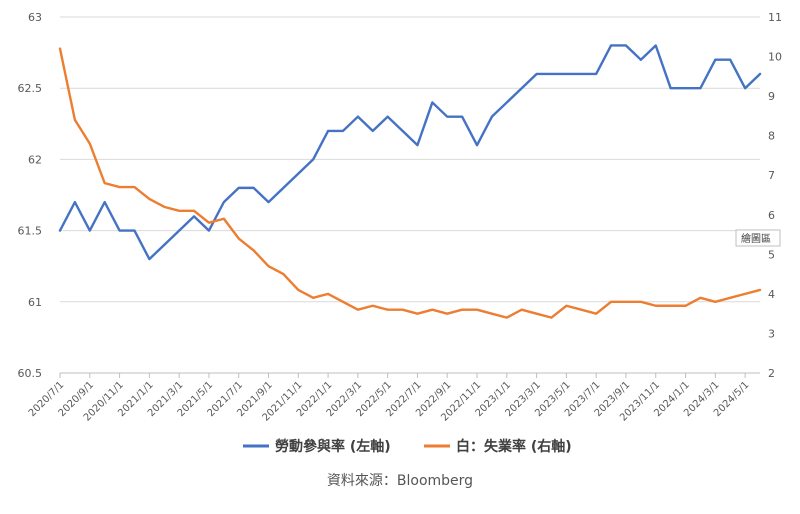  I want to click on legend-label: 勞動參與率 (左軸), so click(333, 446).